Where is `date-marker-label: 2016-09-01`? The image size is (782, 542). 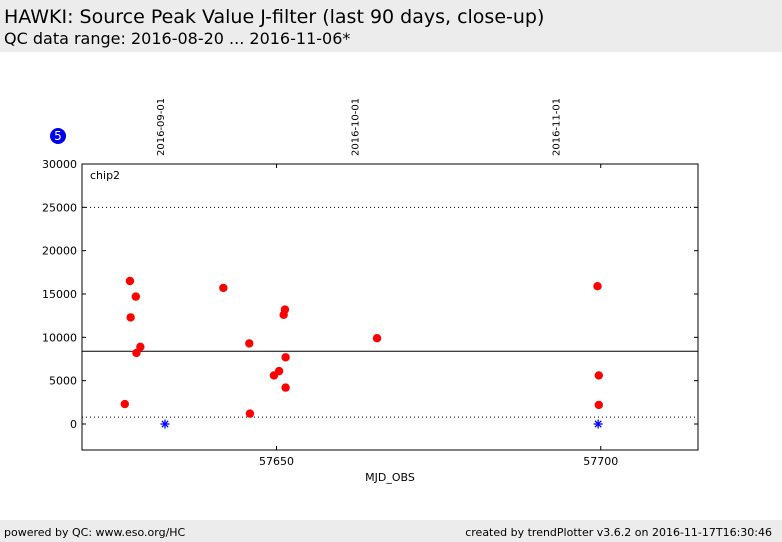 date-marker-label: 2016-09-01 is located at coordinates (161, 127).